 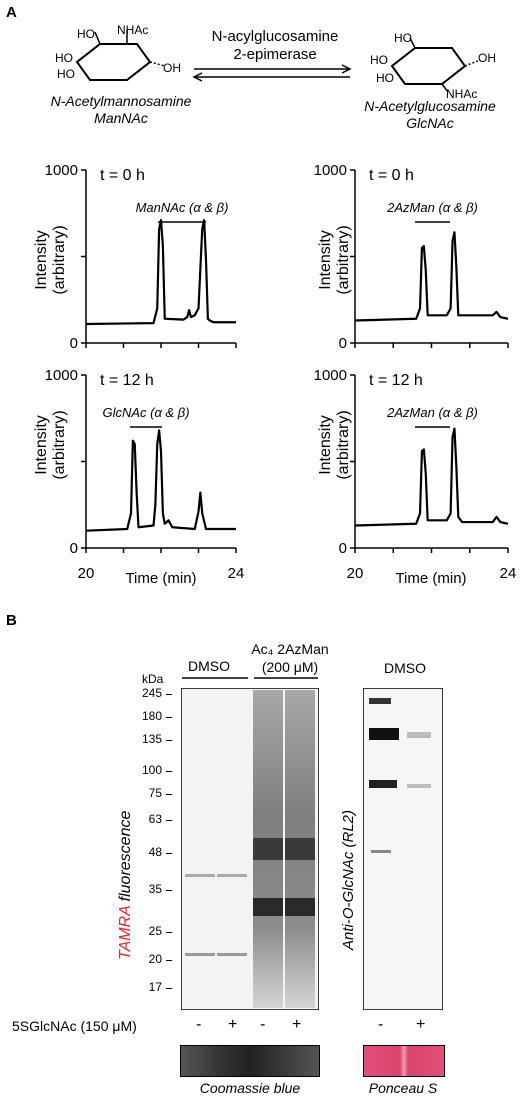 What do you see at coordinates (330, 170) in the screenshot?
I see `y-tick-label-1000-tr: 1000` at bounding box center [330, 170].